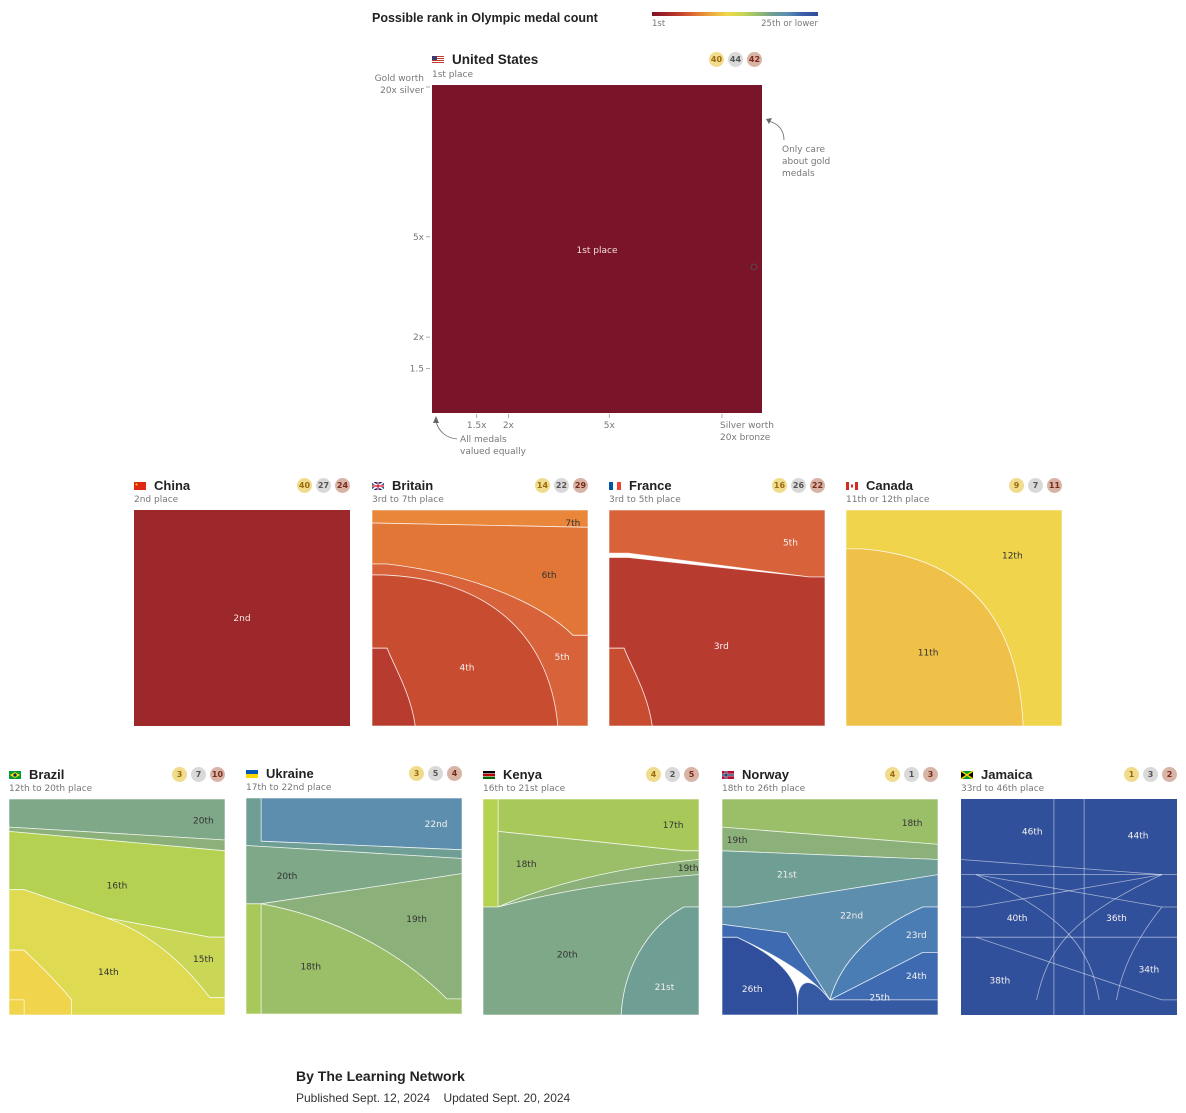 This screenshot has height=1113, width=1186. Describe the element at coordinates (728, 775) in the screenshot. I see `norway-flag-icon` at that location.